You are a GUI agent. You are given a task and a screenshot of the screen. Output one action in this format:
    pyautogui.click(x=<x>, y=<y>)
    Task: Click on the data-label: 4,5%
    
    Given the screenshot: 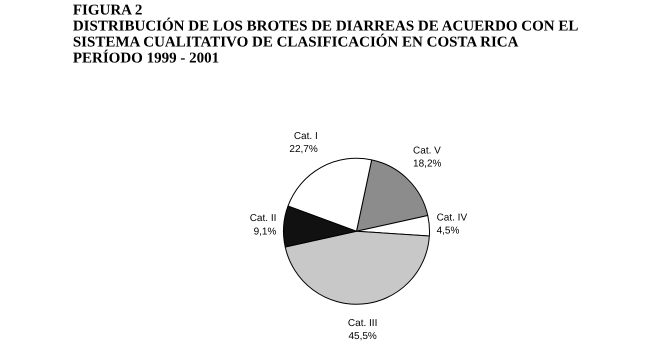 What is the action you would take?
    pyautogui.click(x=448, y=231)
    